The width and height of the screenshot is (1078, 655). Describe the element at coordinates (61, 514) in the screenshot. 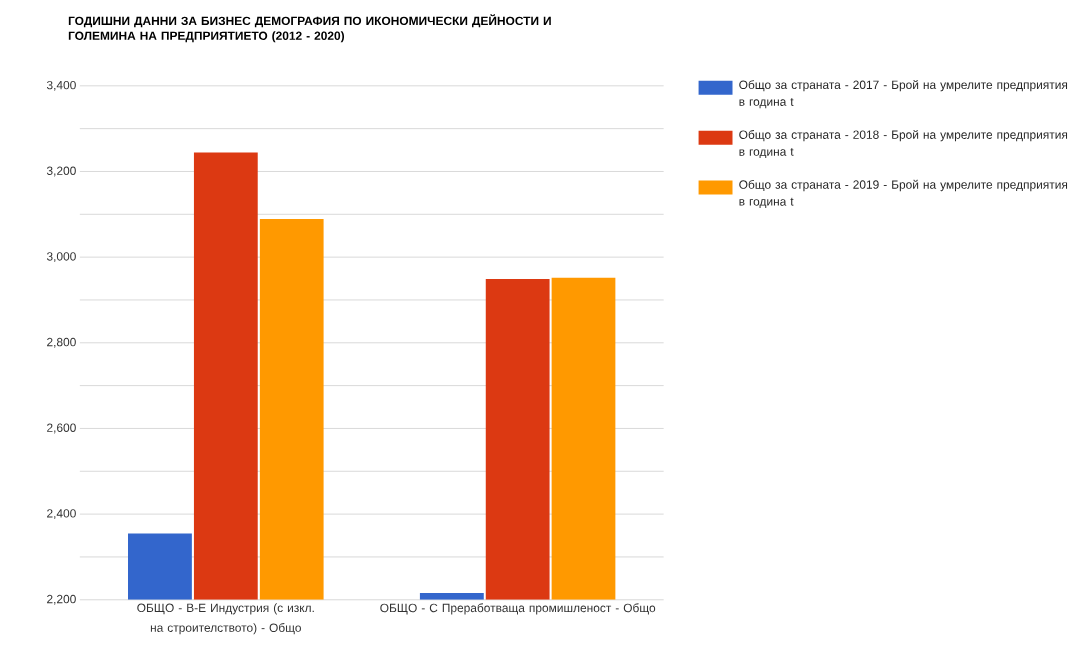

I see `y-tick-label: 2,400` at that location.